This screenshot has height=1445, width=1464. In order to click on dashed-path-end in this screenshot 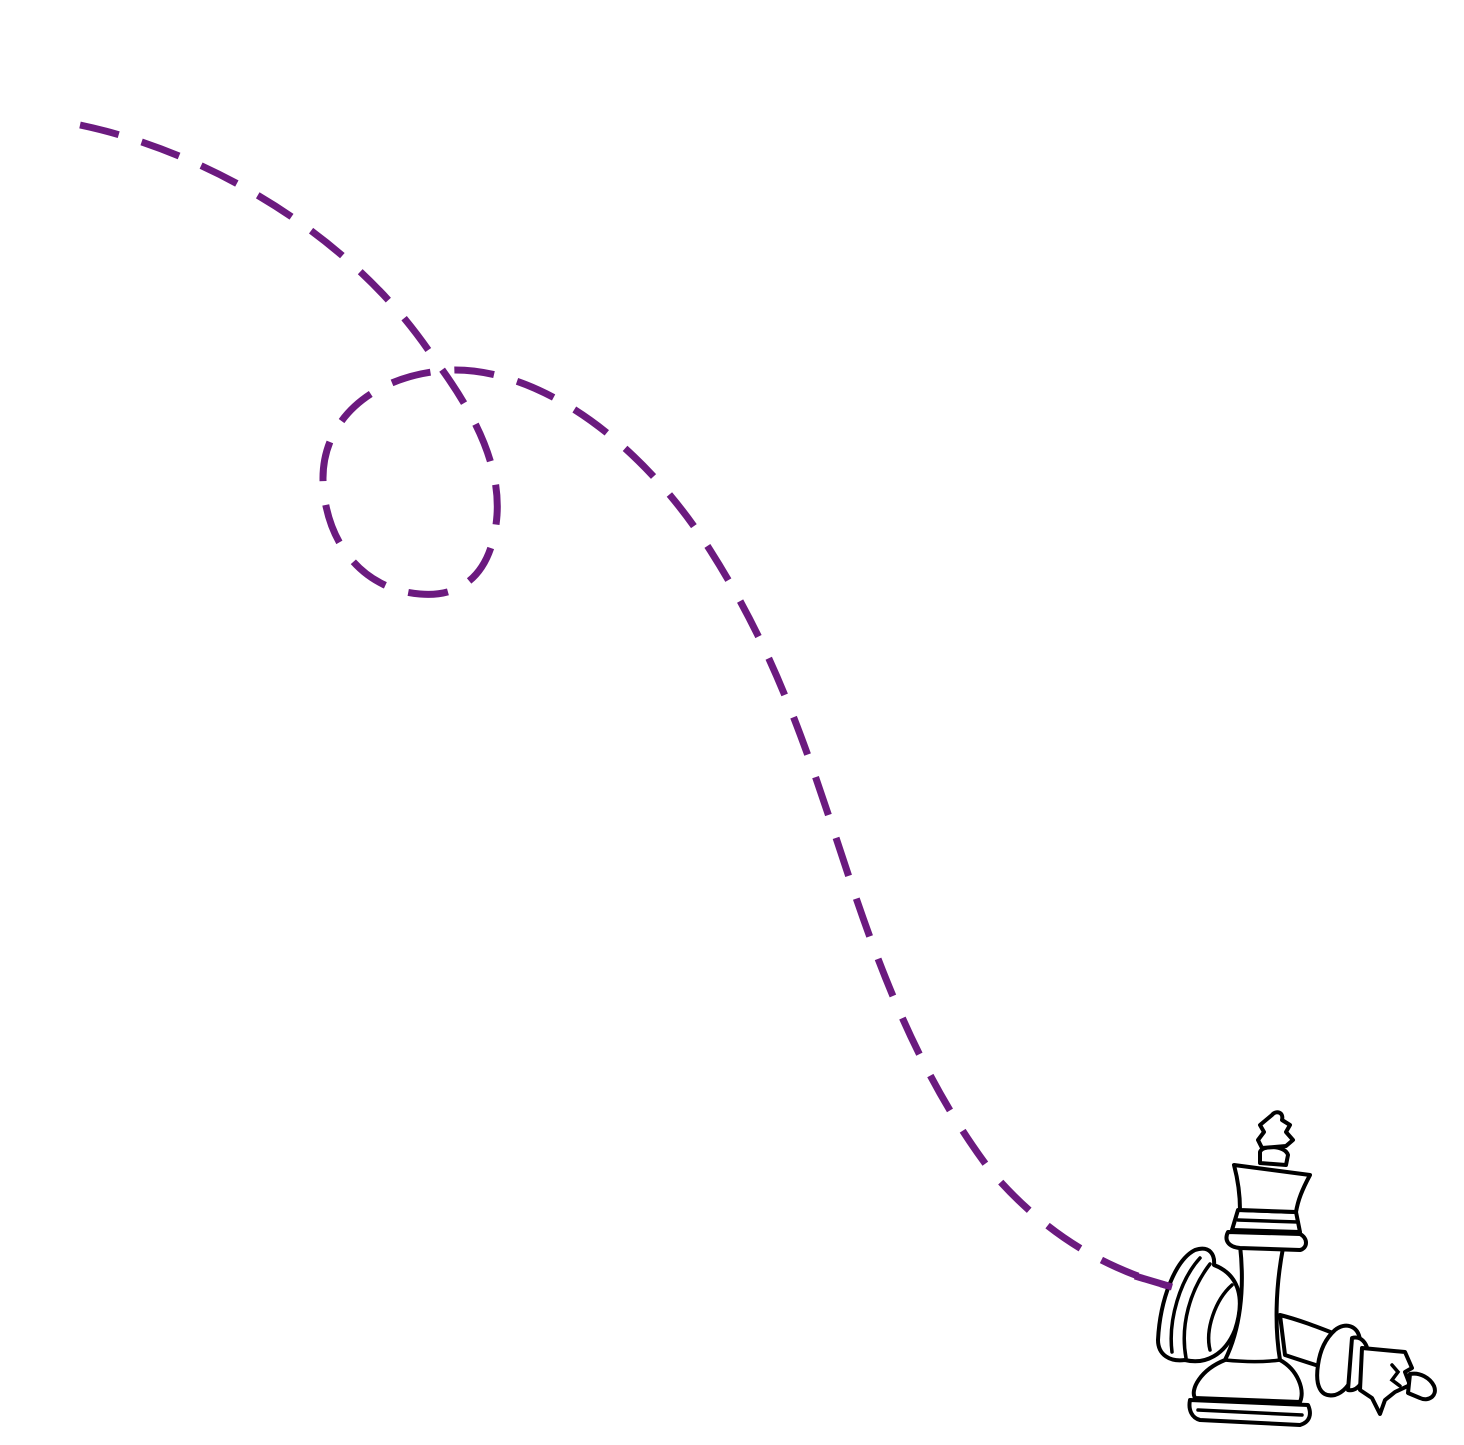, I will do `click(1153, 1281)`.